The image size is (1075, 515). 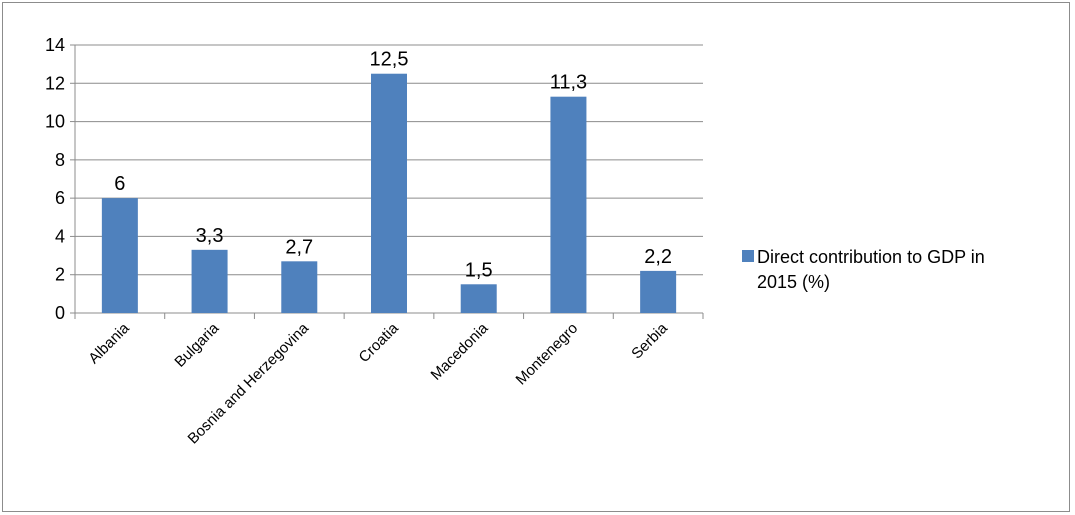 I want to click on data-label: 2,7, so click(x=299, y=247).